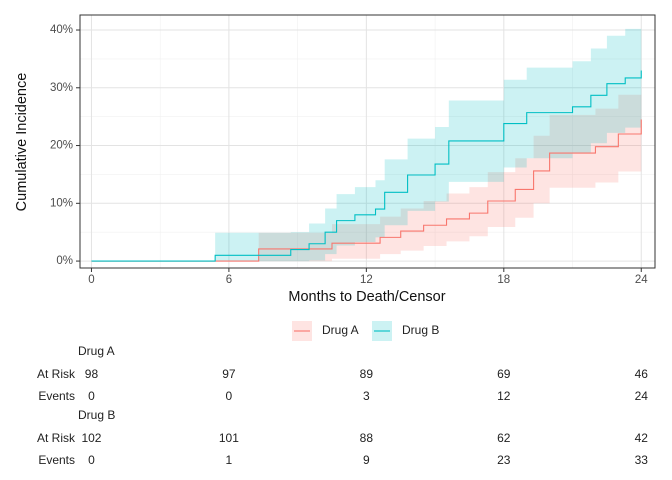 The width and height of the screenshot is (672, 480). I want to click on risk-count: 89, so click(367, 374).